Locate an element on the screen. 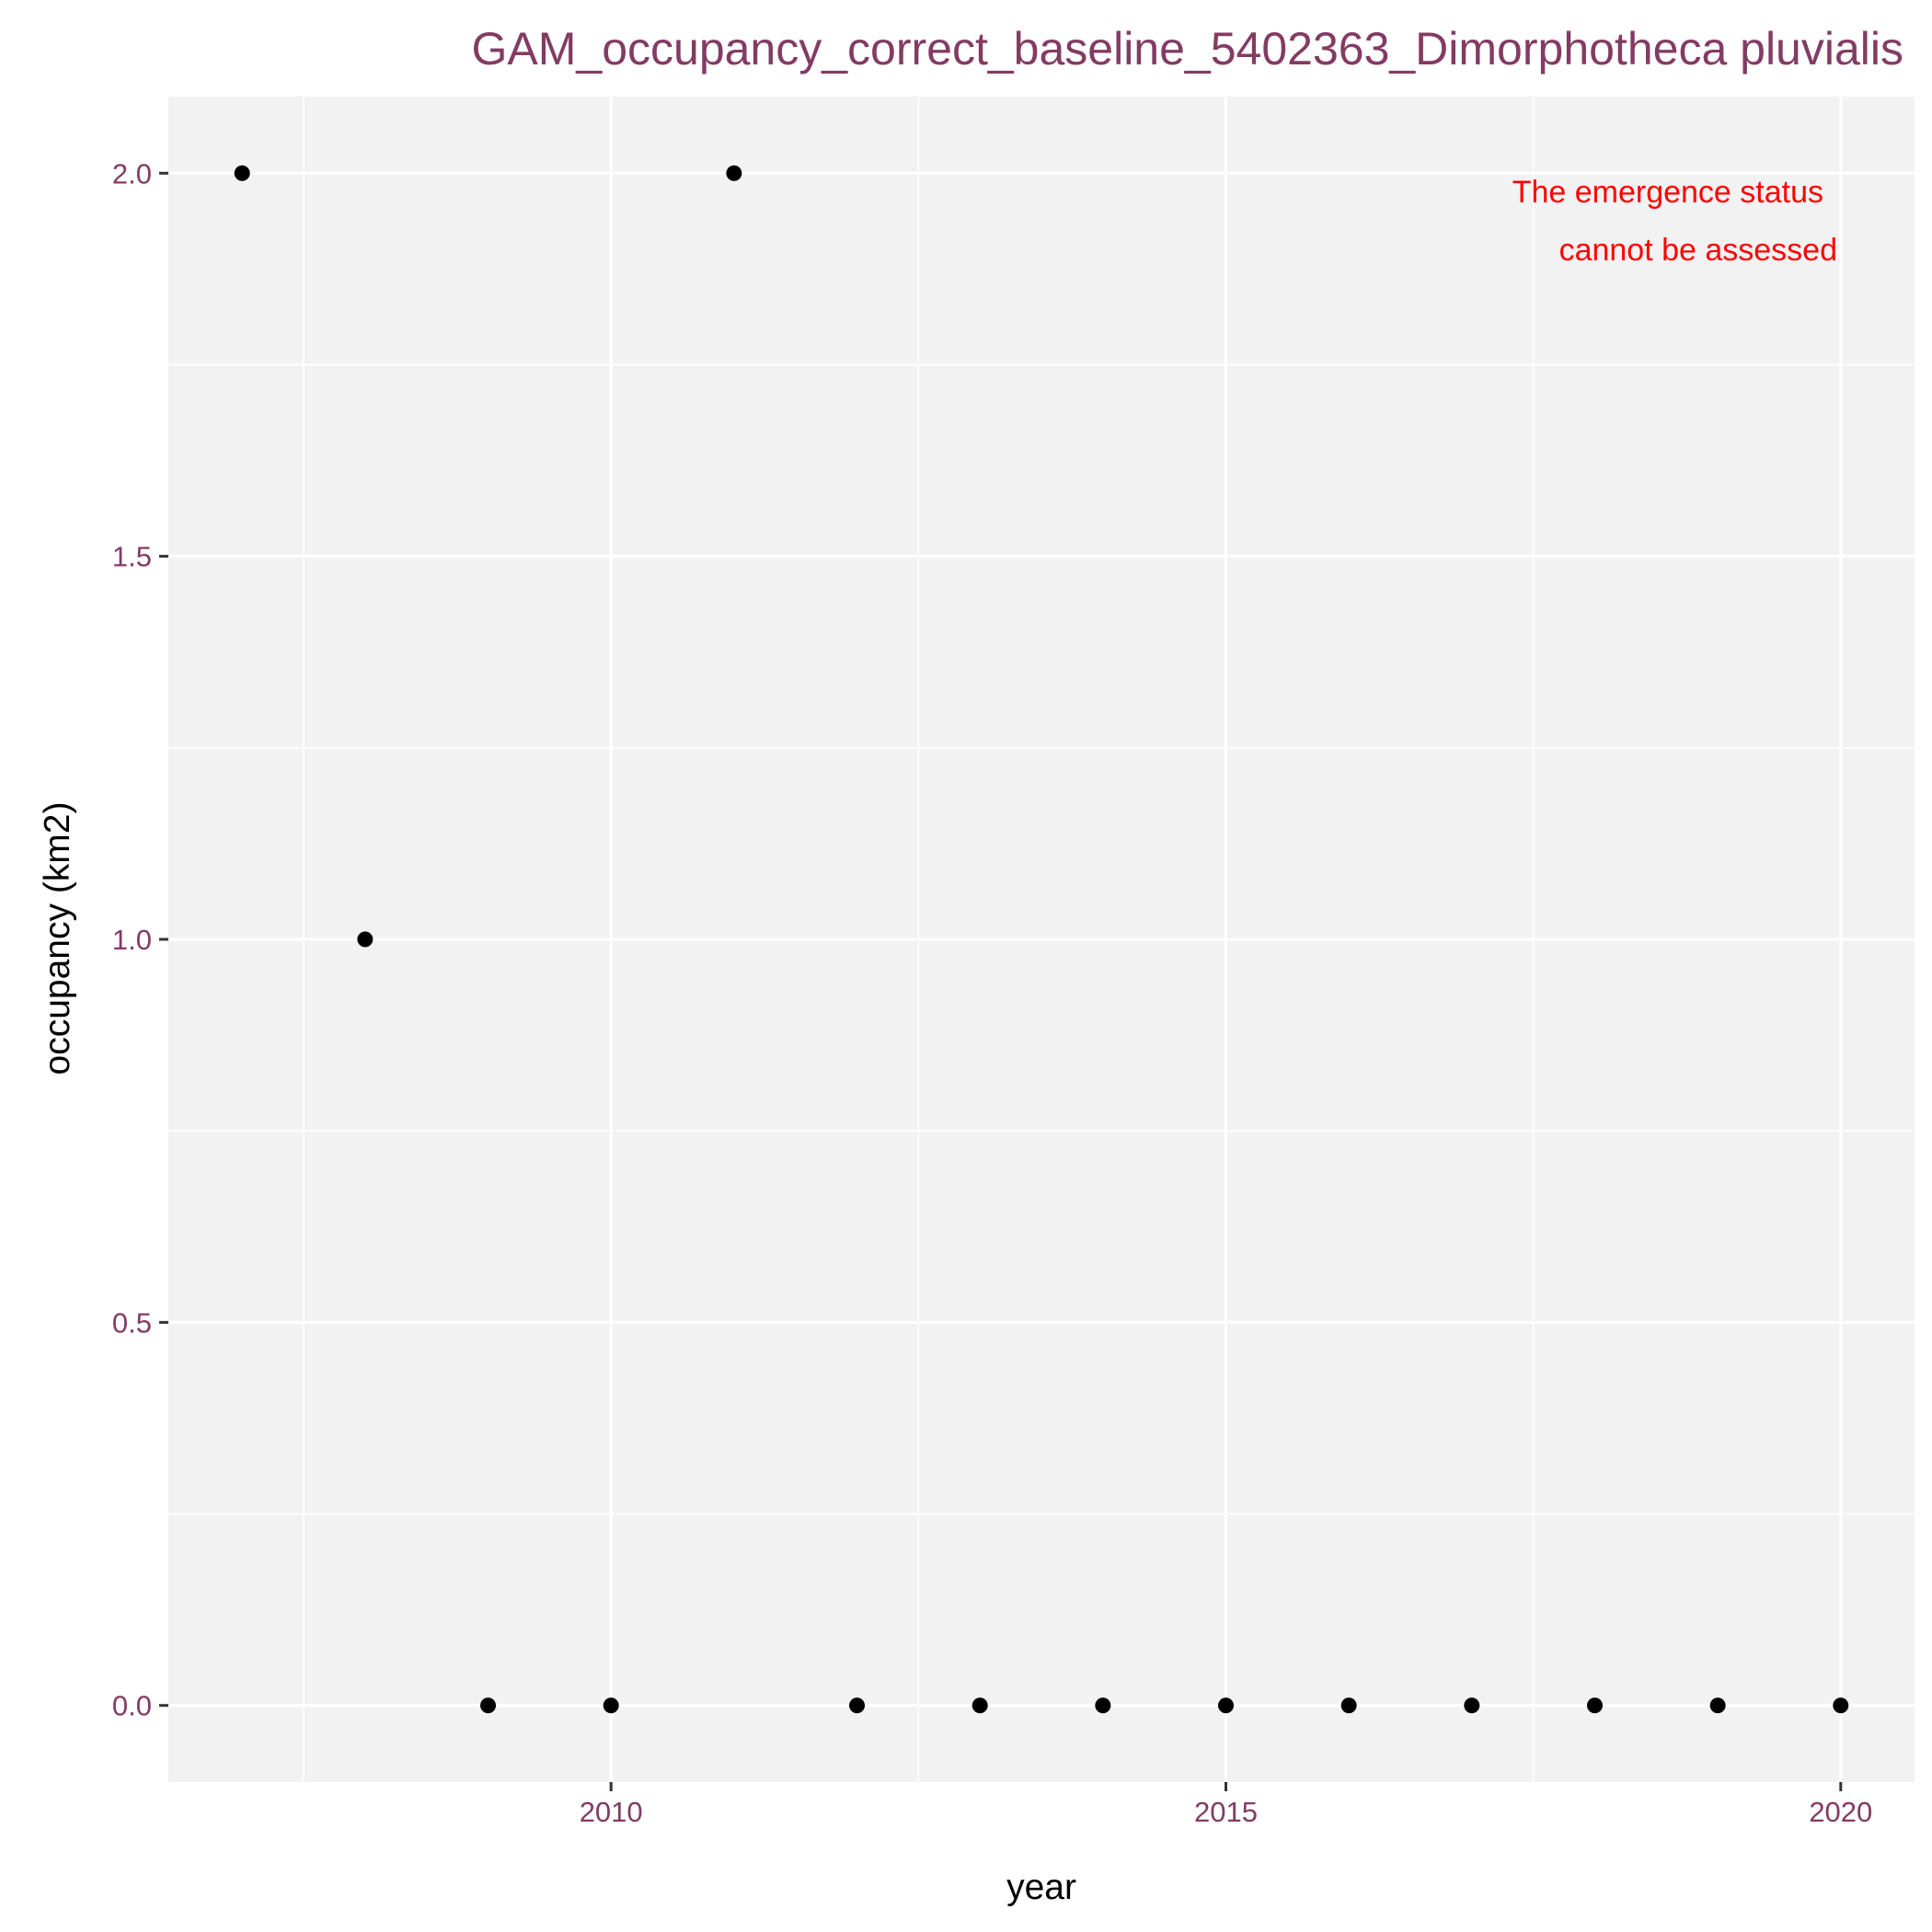 This screenshot has height=1932, width=1932. x-axis-title: year is located at coordinates (1041, 1887).